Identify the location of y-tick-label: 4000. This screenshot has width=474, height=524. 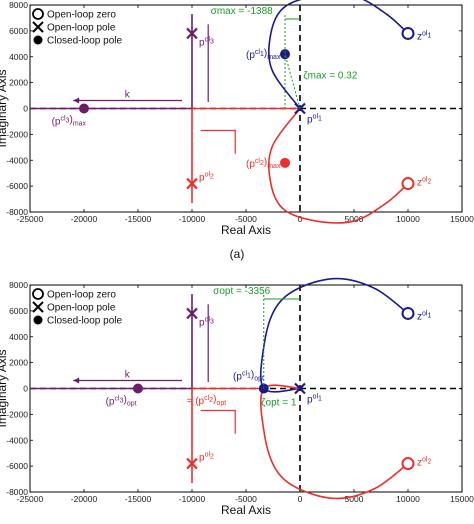
(18, 337).